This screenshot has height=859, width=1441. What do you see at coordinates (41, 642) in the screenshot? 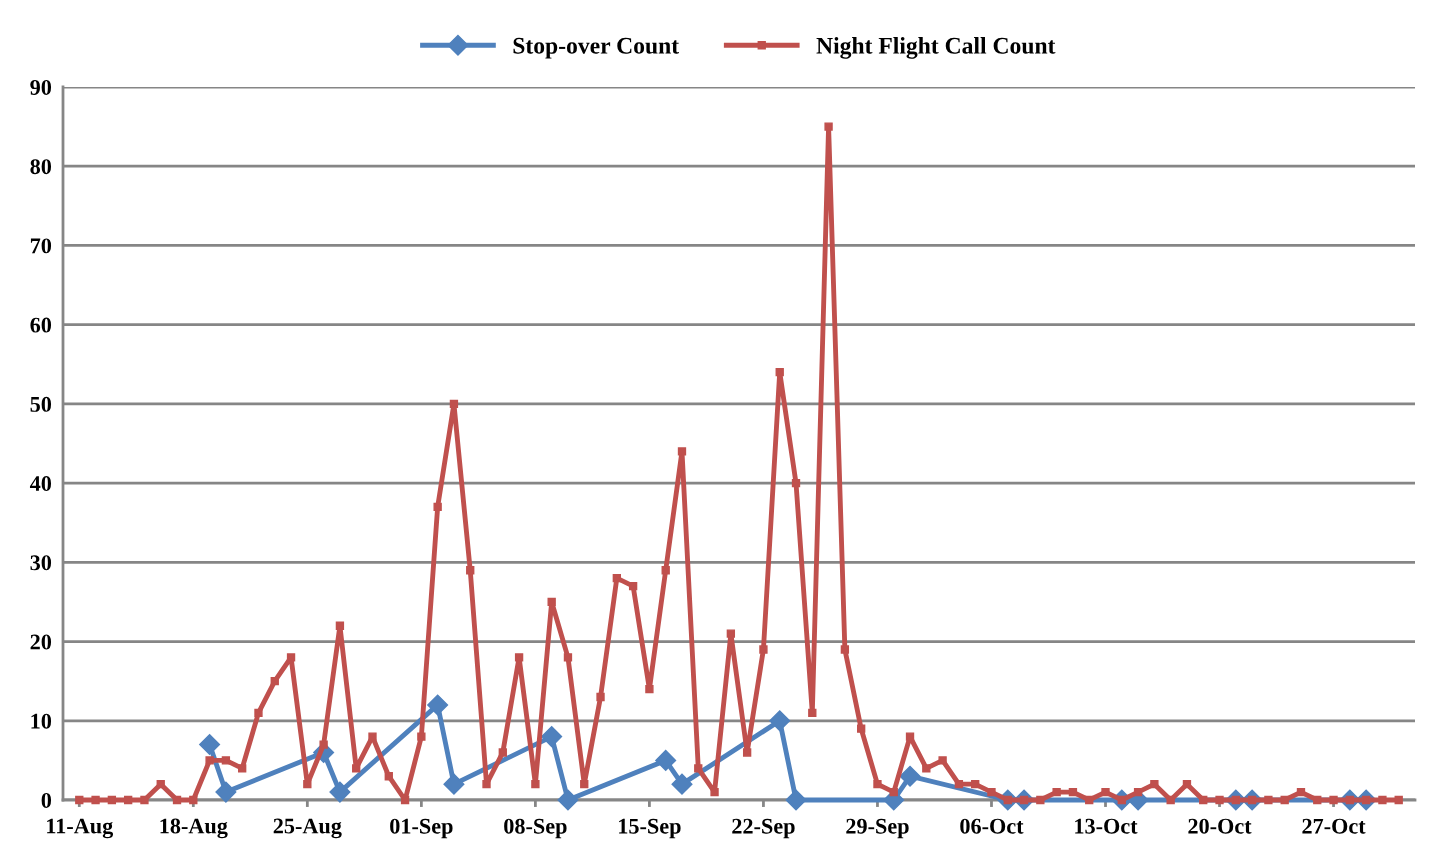
I see `y-tick-label: 20` at bounding box center [41, 642].